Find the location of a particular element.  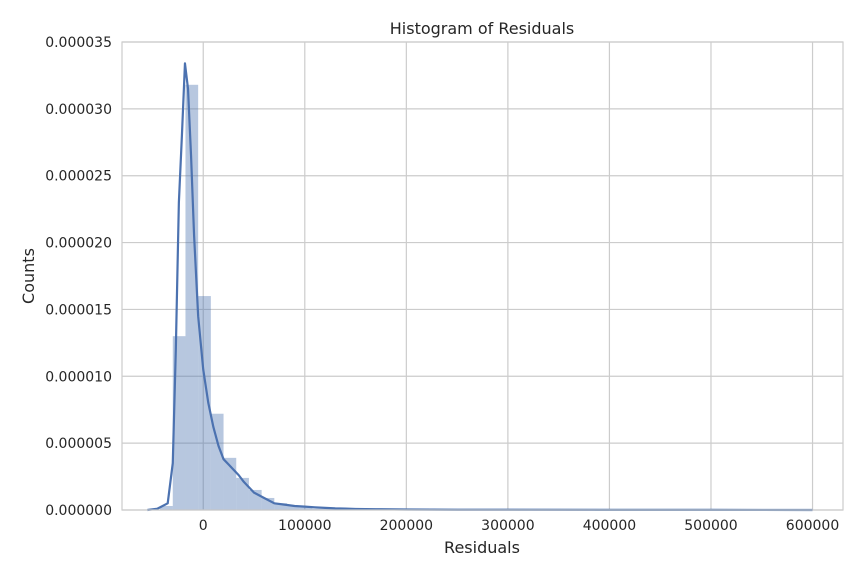

y-tick-label: 0.000000 is located at coordinates (78, 511).